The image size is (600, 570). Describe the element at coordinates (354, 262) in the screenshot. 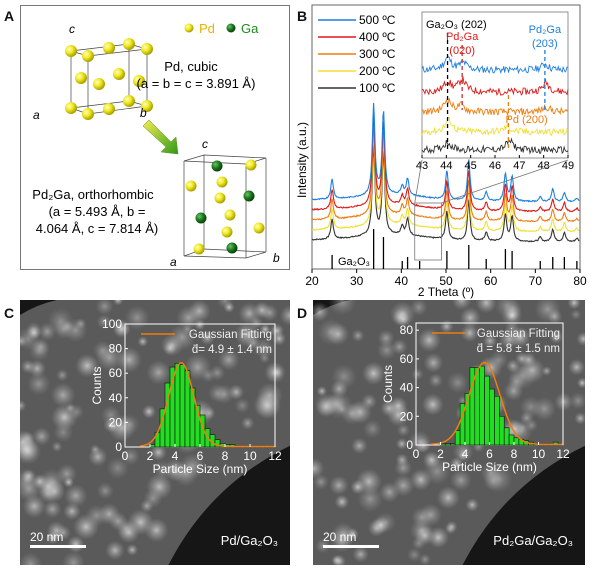

I see `reference-label: Ga₂O₃` at that location.